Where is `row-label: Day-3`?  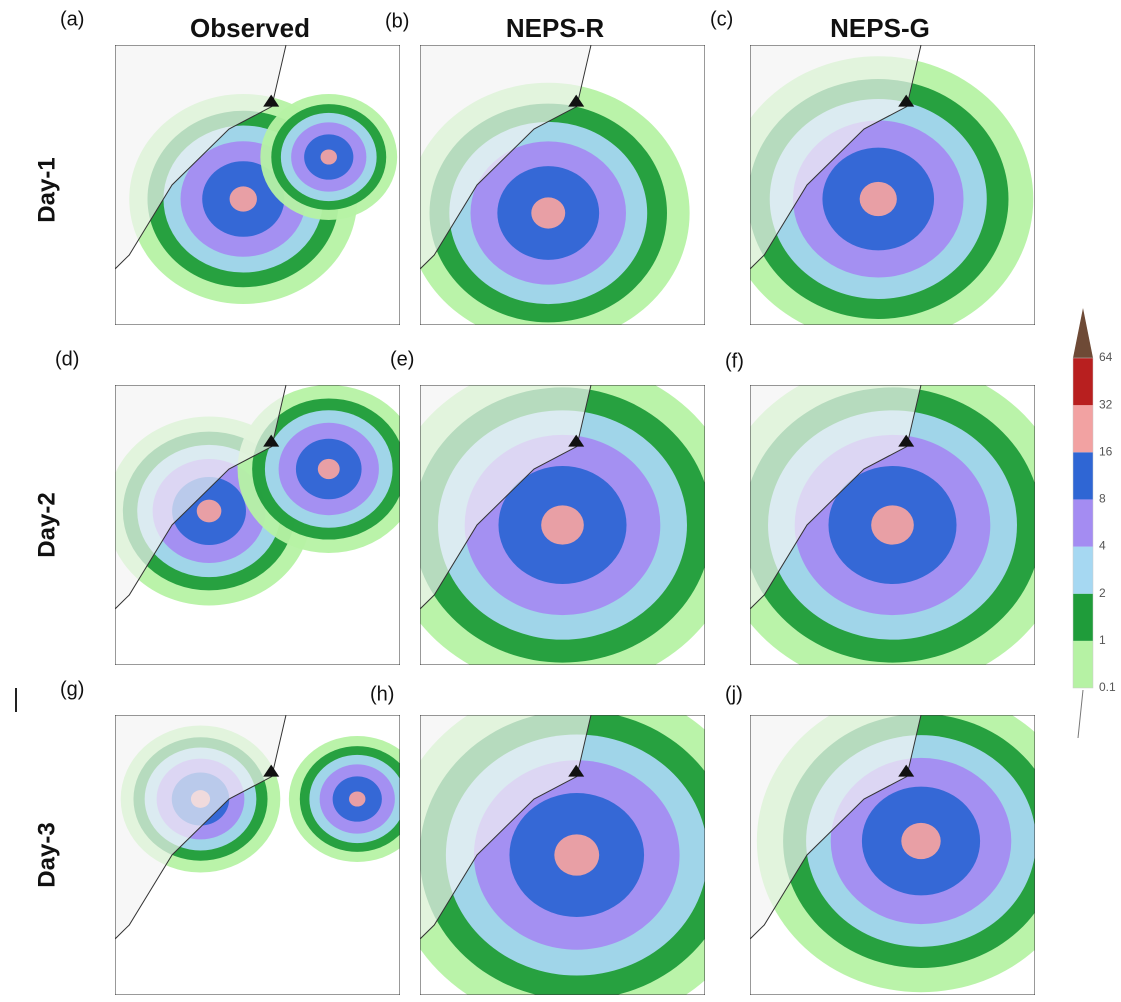
row-label: Day-3 is located at coordinates (46, 854).